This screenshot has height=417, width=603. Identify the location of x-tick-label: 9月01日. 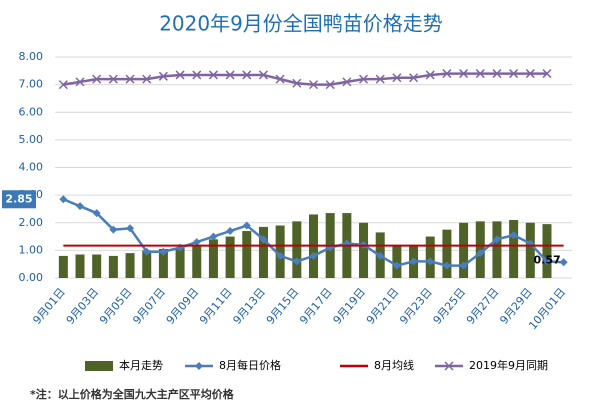
(49, 306).